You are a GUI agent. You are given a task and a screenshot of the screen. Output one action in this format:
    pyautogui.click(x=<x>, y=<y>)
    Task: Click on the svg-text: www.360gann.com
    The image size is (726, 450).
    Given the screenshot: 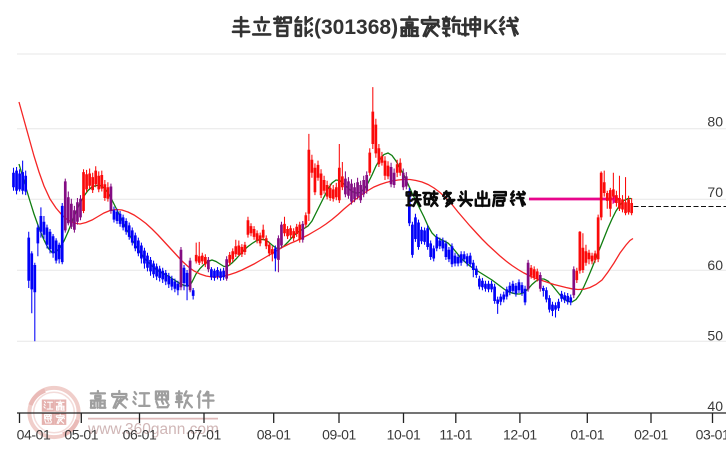 What is the action you would take?
    pyautogui.click(x=153, y=429)
    